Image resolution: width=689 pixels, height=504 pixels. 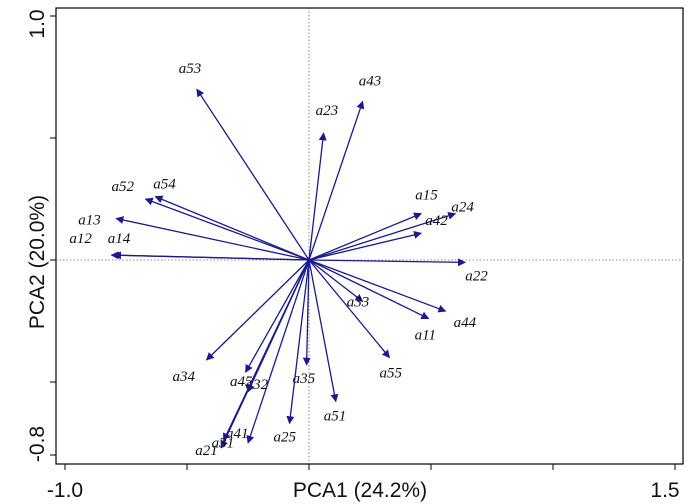 I want to click on vector-label-a14: a14, so click(x=119, y=239).